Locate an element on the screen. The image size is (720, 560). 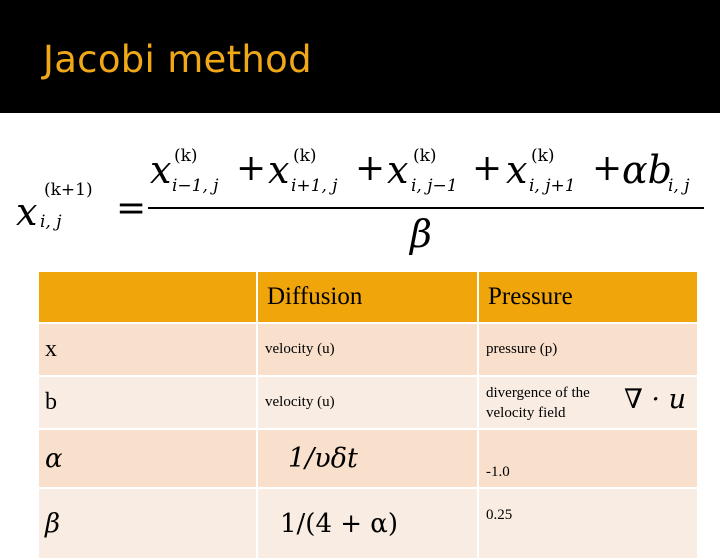
cell-pressure-beta: 0.25 is located at coordinates (588, 523).